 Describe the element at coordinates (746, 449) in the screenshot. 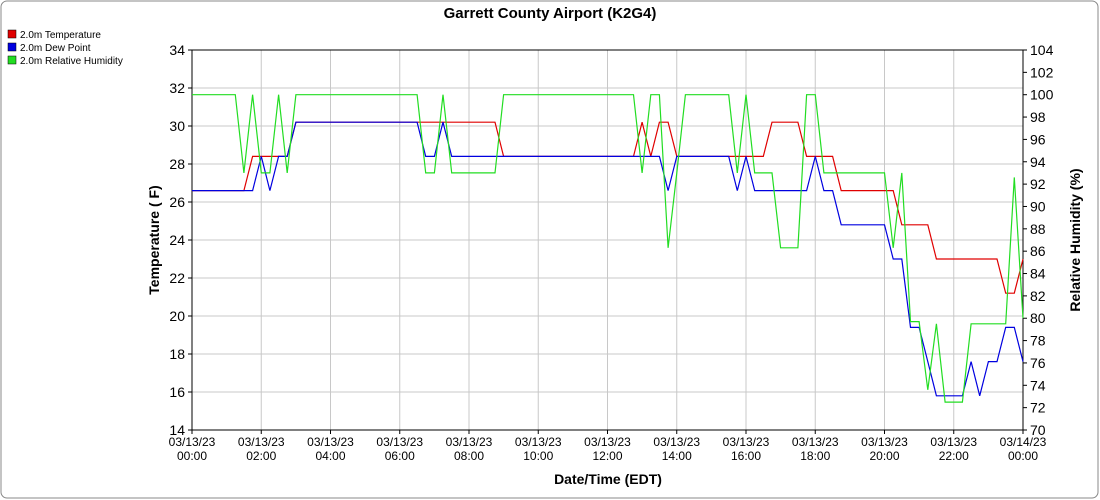

I see `x-tick-label: 03/13/23 16:00` at that location.